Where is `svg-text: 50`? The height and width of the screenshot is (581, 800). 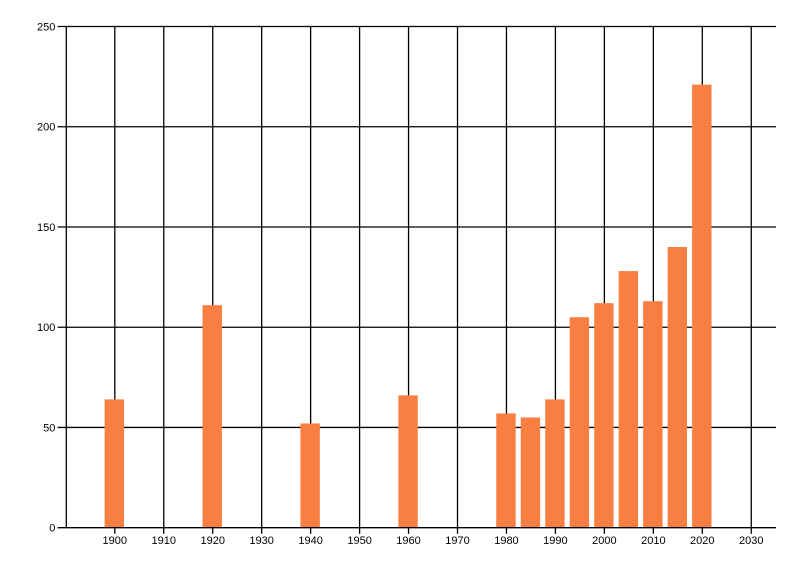
svg-text: 50 is located at coordinates (49, 428).